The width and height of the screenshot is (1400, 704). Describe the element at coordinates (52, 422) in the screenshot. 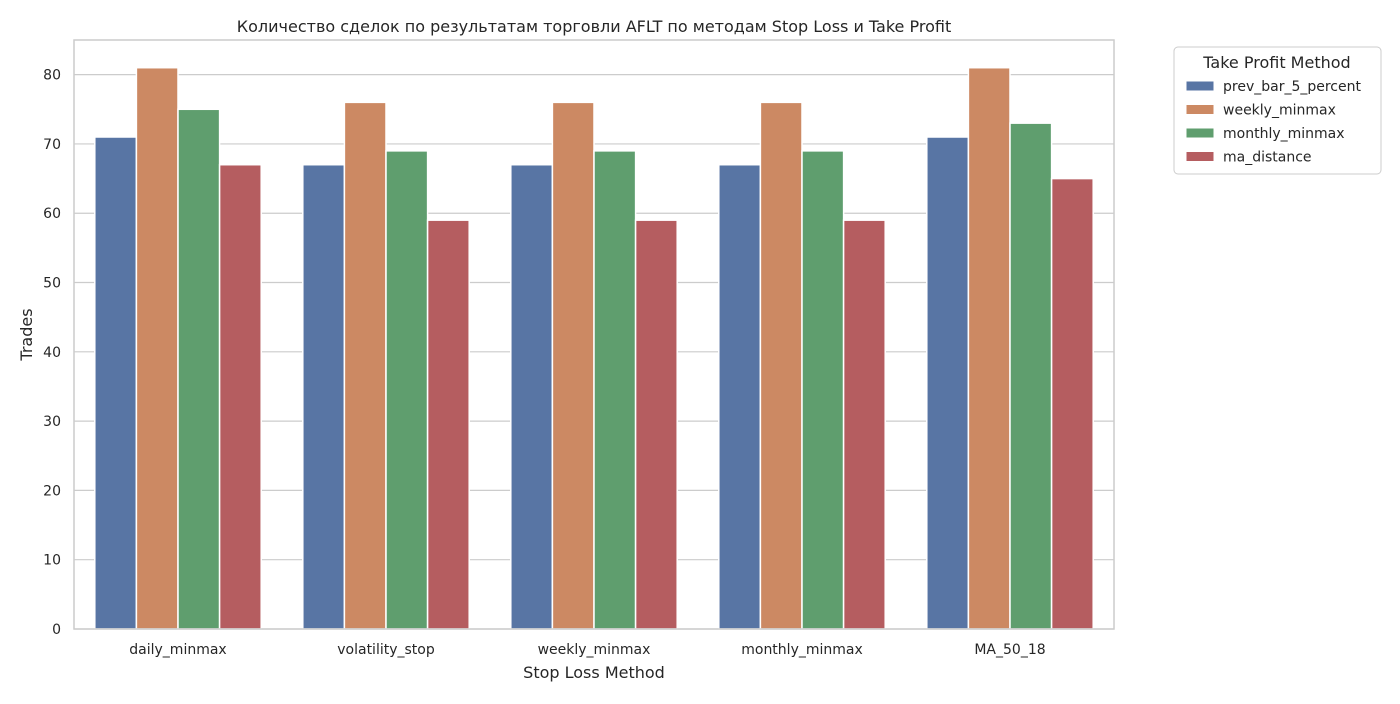

I see `y-tick-label: 30` at that location.